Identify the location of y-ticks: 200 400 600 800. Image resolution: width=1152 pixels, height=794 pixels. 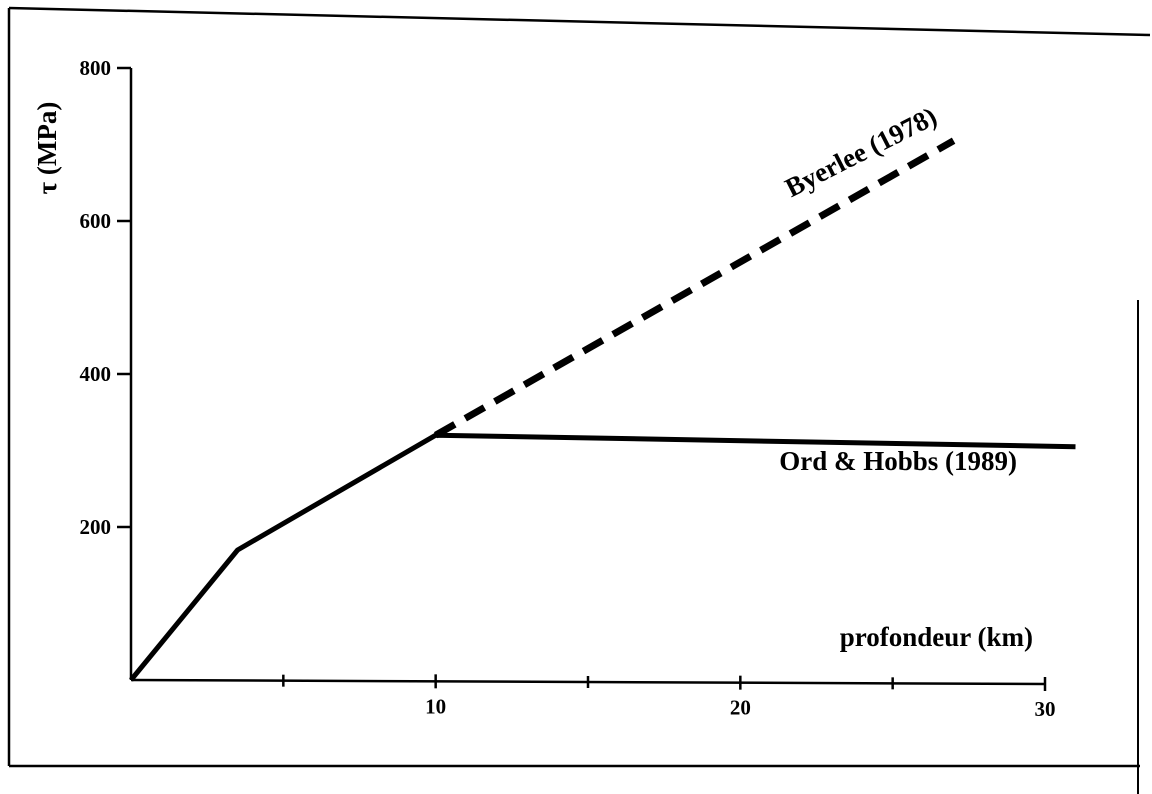
(105, 297).